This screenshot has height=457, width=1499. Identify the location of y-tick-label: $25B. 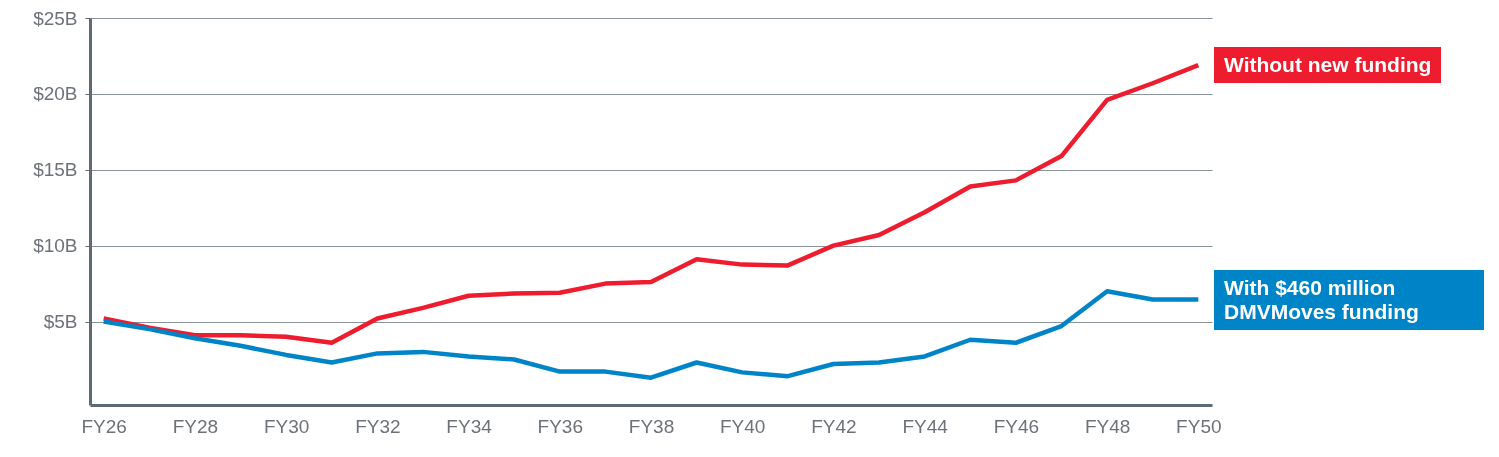
(55, 18).